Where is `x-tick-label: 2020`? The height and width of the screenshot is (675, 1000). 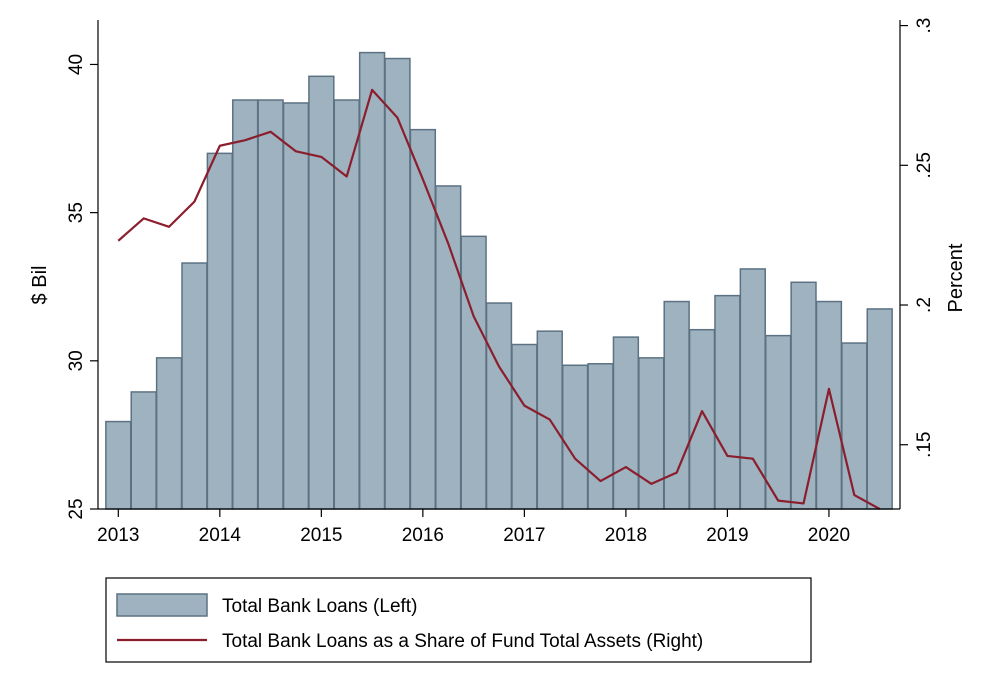 x-tick-label: 2020 is located at coordinates (829, 535).